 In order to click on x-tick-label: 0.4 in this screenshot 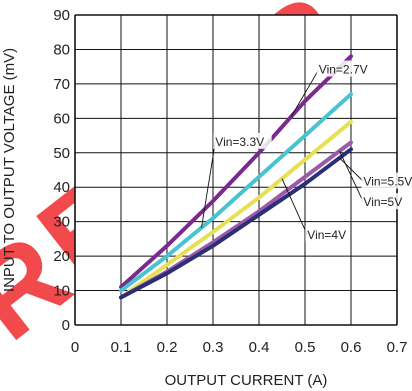, I will do `click(259, 347)`.